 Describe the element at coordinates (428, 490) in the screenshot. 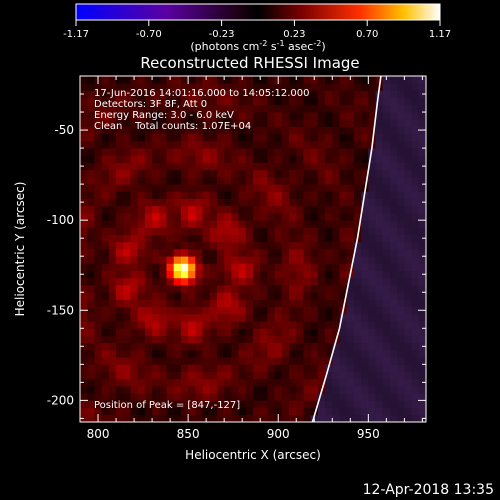

I see `footer-timestamp: 12-Apr-2018 13:35` at that location.